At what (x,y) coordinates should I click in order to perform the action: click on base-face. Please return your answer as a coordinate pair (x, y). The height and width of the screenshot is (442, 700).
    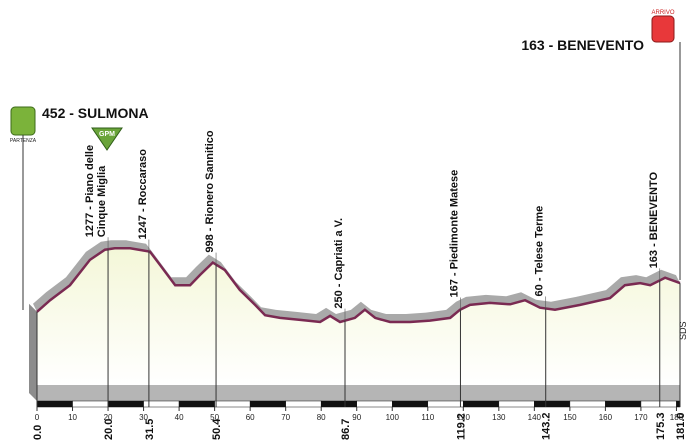
    Looking at the image, I should click on (358, 393).